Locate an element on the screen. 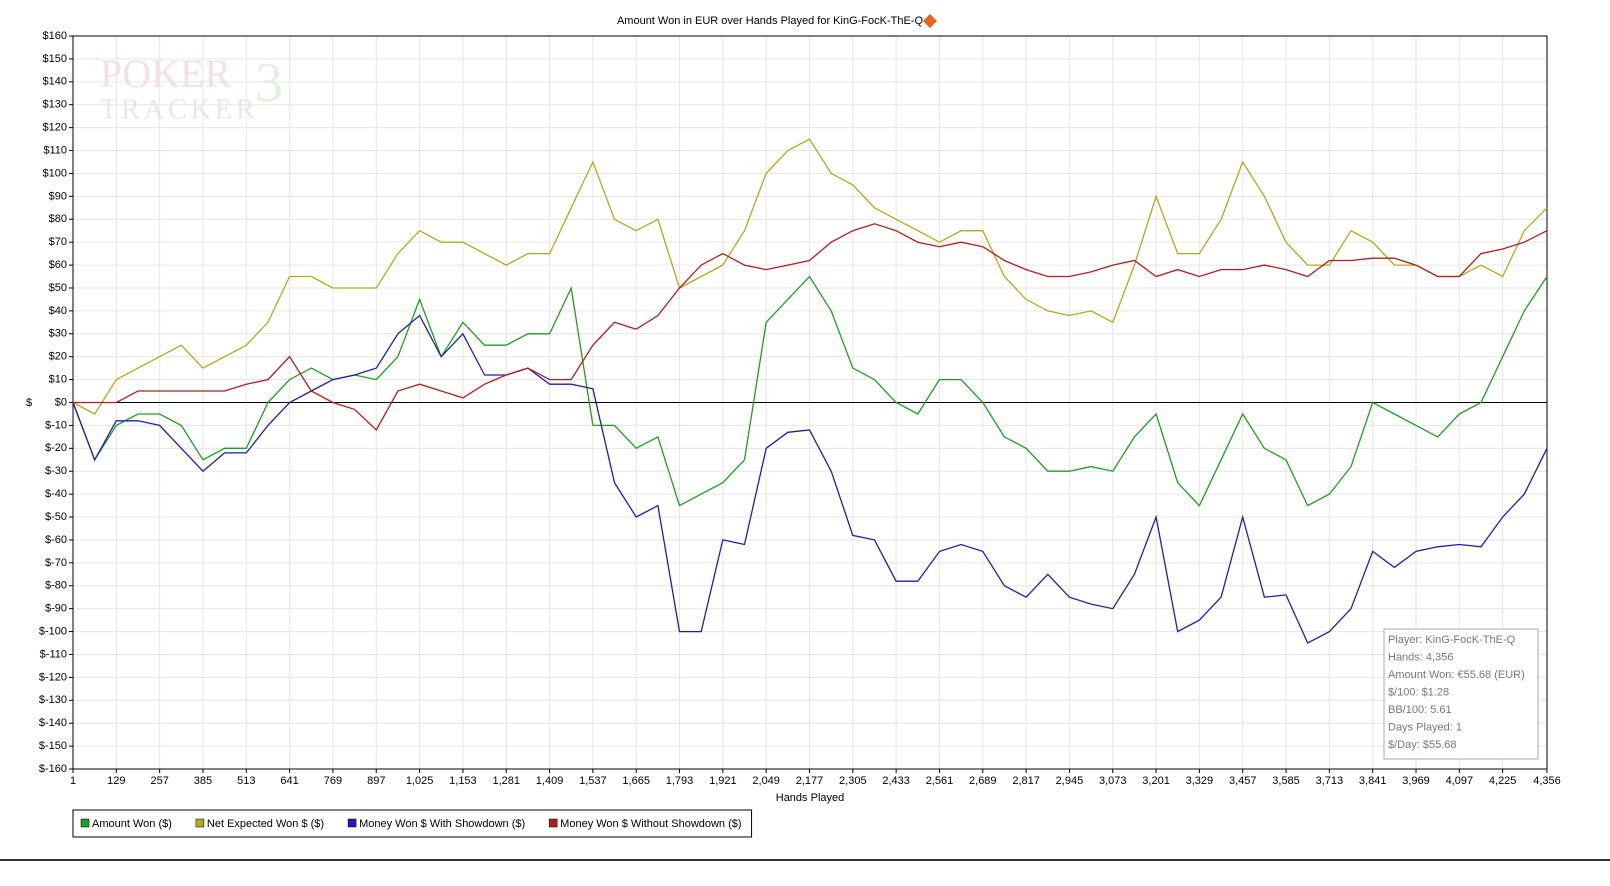 This screenshot has width=1610, height=886. legend-box is located at coordinates (412, 823).